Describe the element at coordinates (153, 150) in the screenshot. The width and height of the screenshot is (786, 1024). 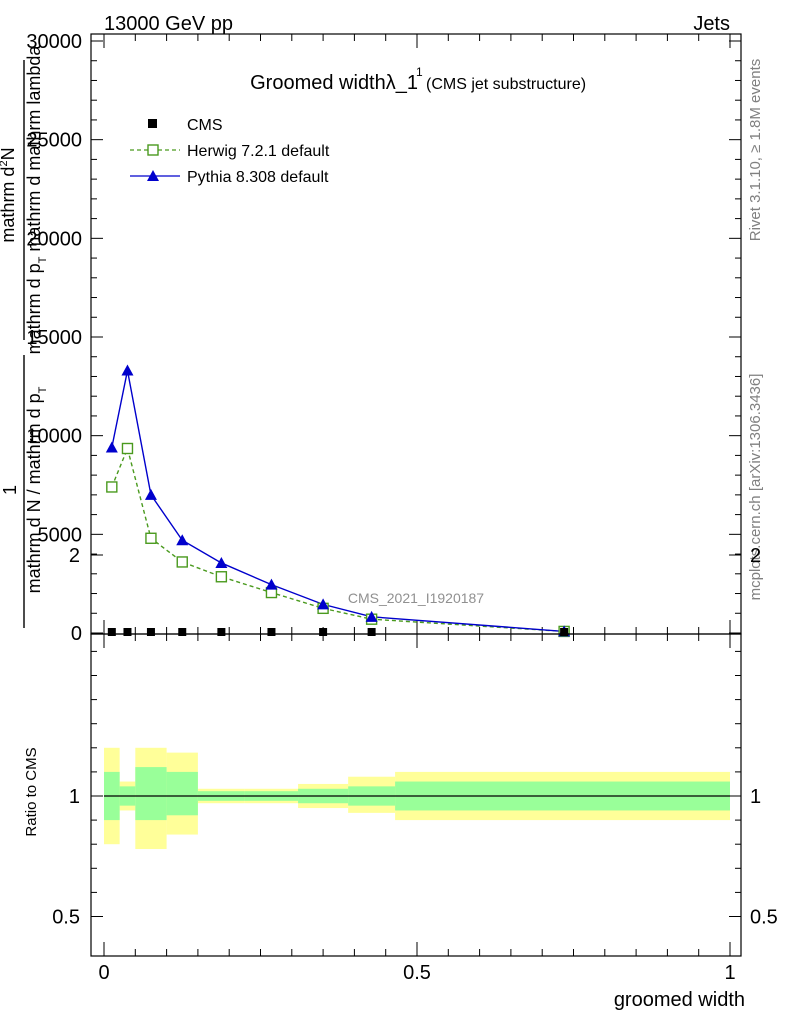
I see `legend-herwig-marker` at that location.